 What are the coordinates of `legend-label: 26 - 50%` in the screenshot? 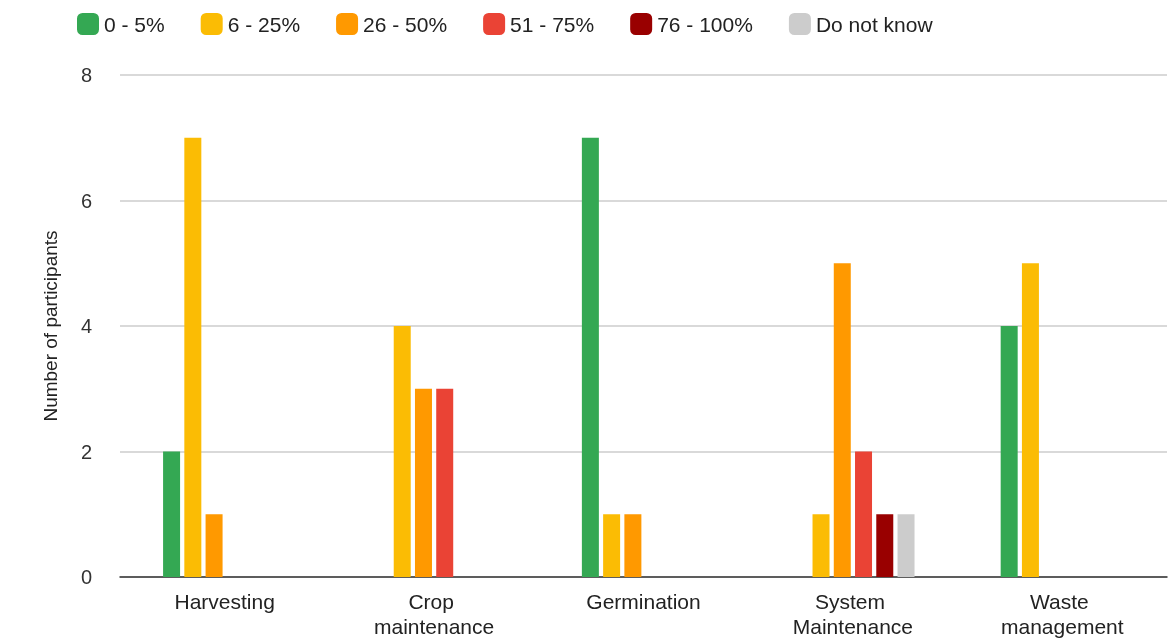 It's located at (405, 24).